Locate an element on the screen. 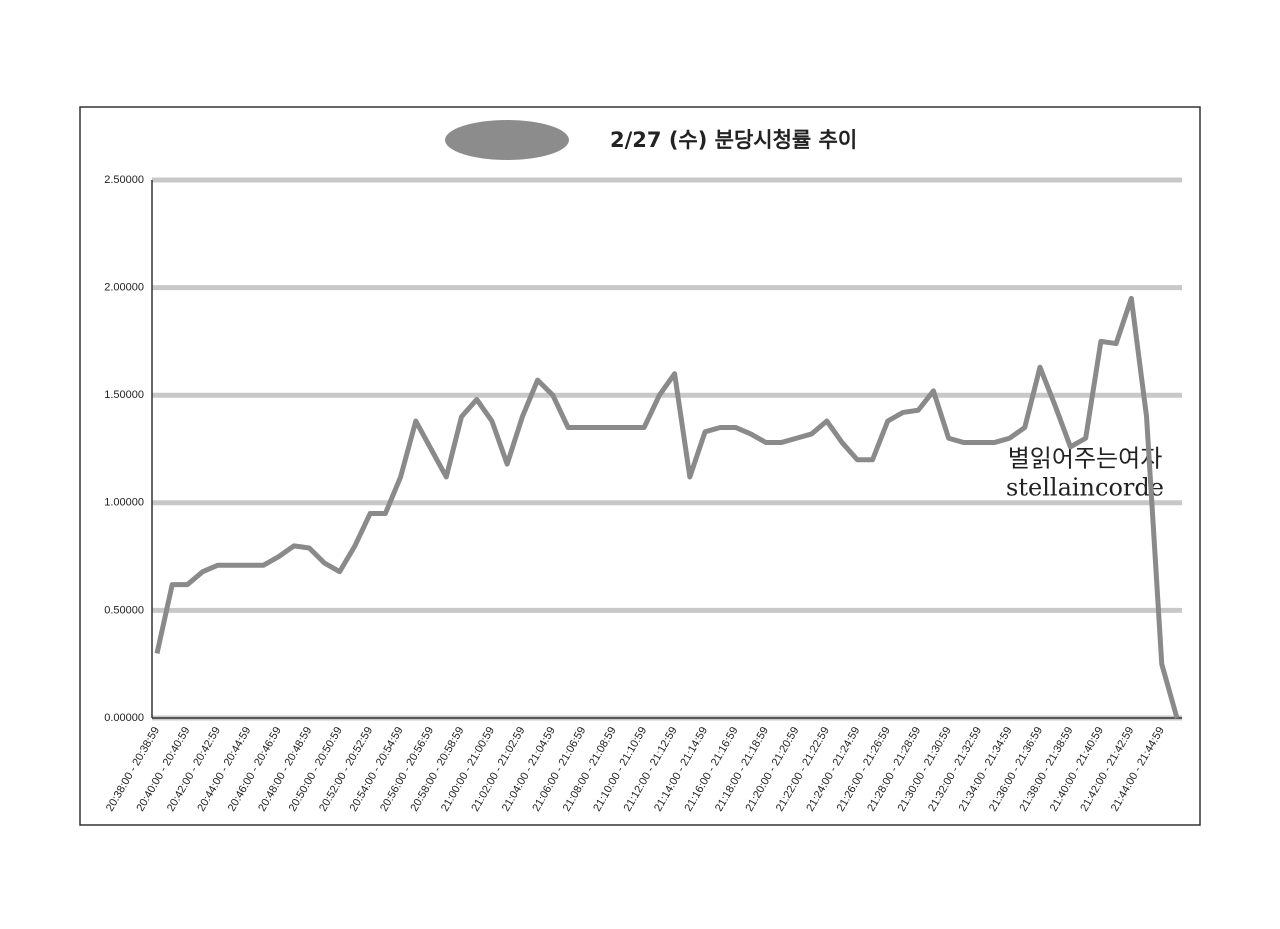 The image size is (1280, 929). y-tick-label: 0.50000 is located at coordinates (124, 610).